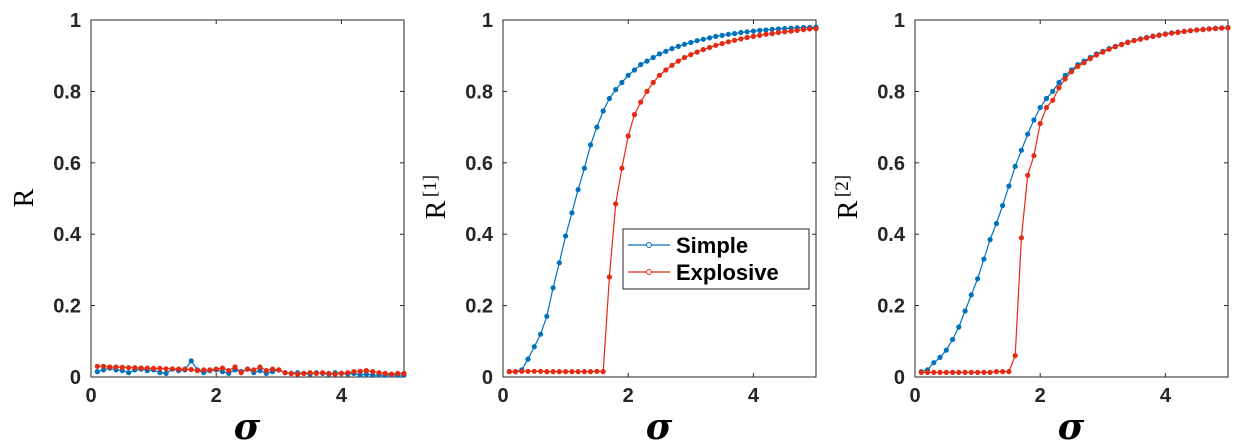 This screenshot has height=442, width=1241. I want to click on series-layer, so click(250, 368).